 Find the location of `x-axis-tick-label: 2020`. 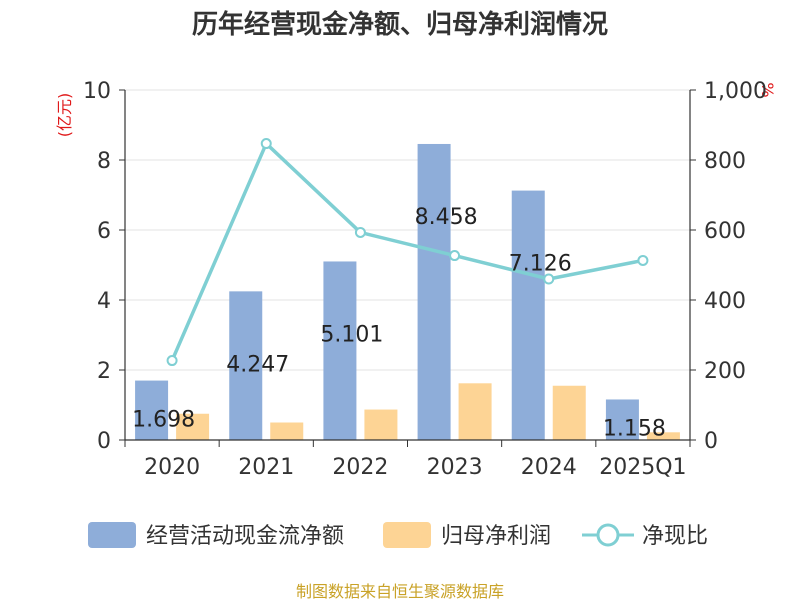

x-axis-tick-label: 2020 is located at coordinates (172, 467).